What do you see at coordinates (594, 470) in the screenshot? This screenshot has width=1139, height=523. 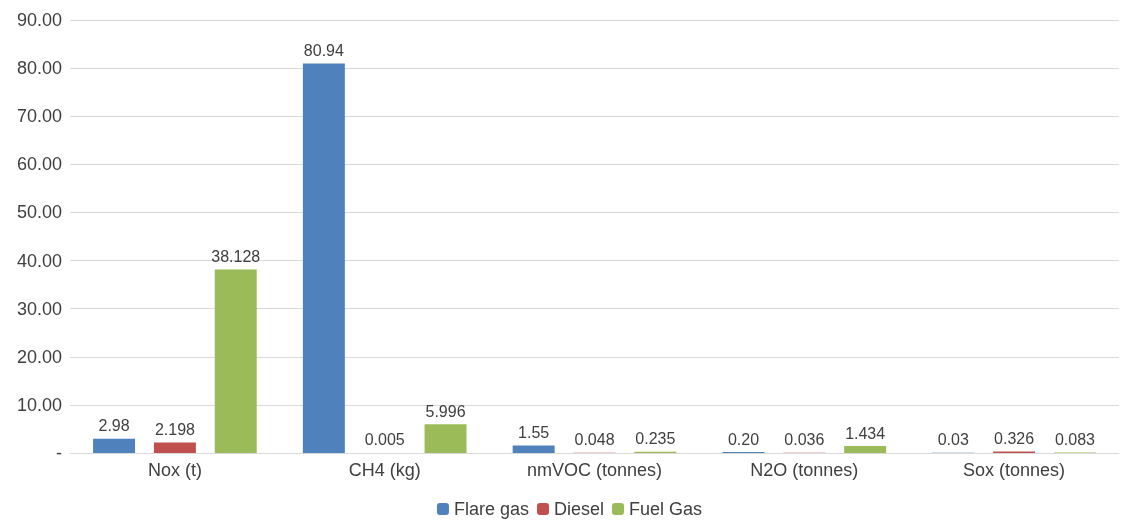 I see `x-tick-label: nmVOC (tonnes)` at bounding box center [594, 470].